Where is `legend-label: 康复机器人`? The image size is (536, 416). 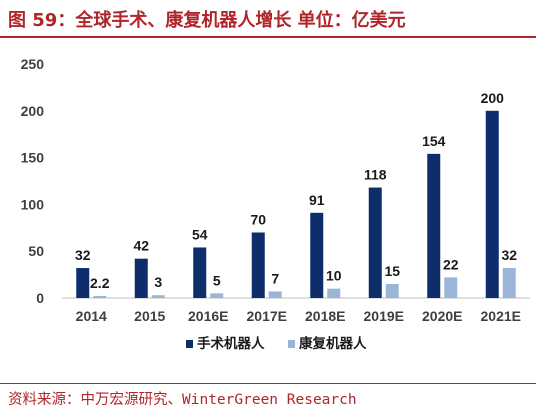
legend-label: 康复机器人 is located at coordinates (333, 343).